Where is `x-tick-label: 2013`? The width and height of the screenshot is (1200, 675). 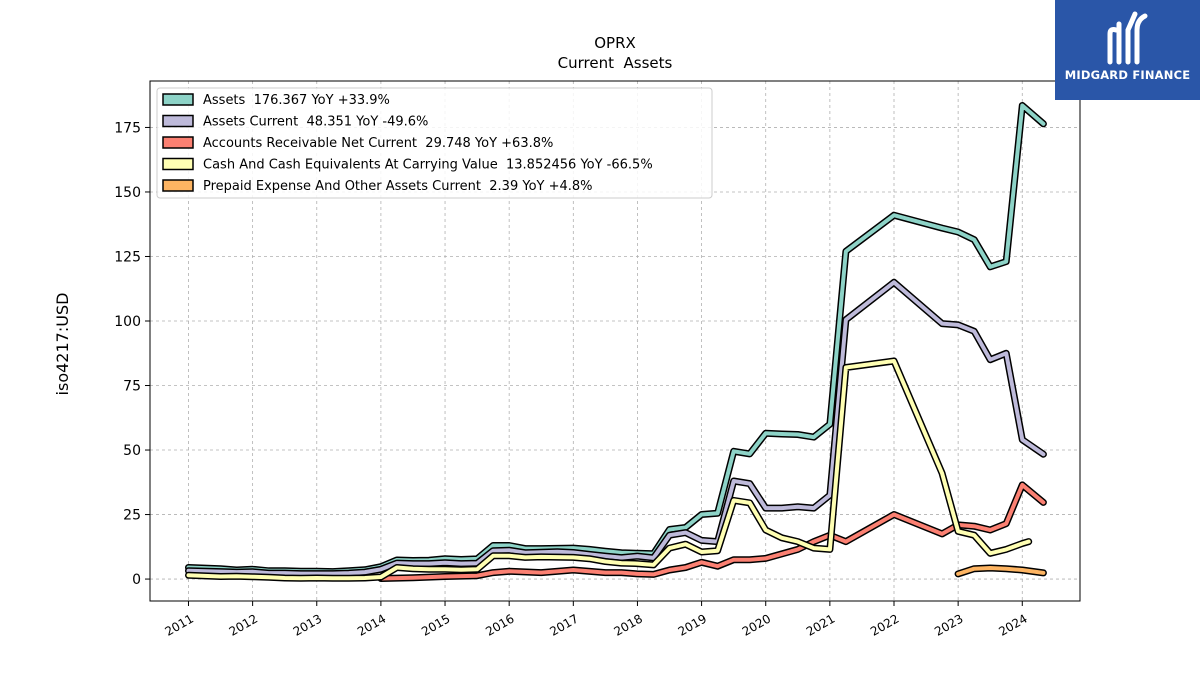
x-tick-label: 2013 is located at coordinates (307, 624).